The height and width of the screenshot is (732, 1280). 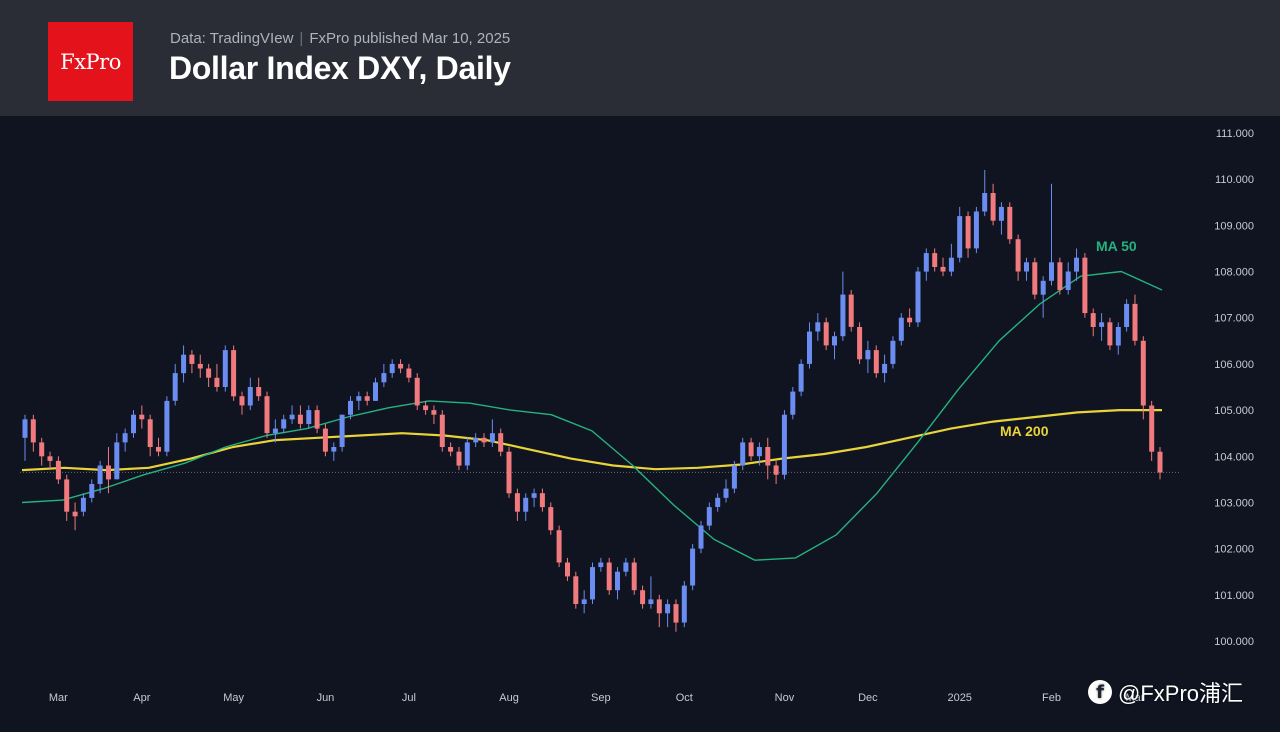 I want to click on x-tick-label: Oct, so click(x=684, y=698).